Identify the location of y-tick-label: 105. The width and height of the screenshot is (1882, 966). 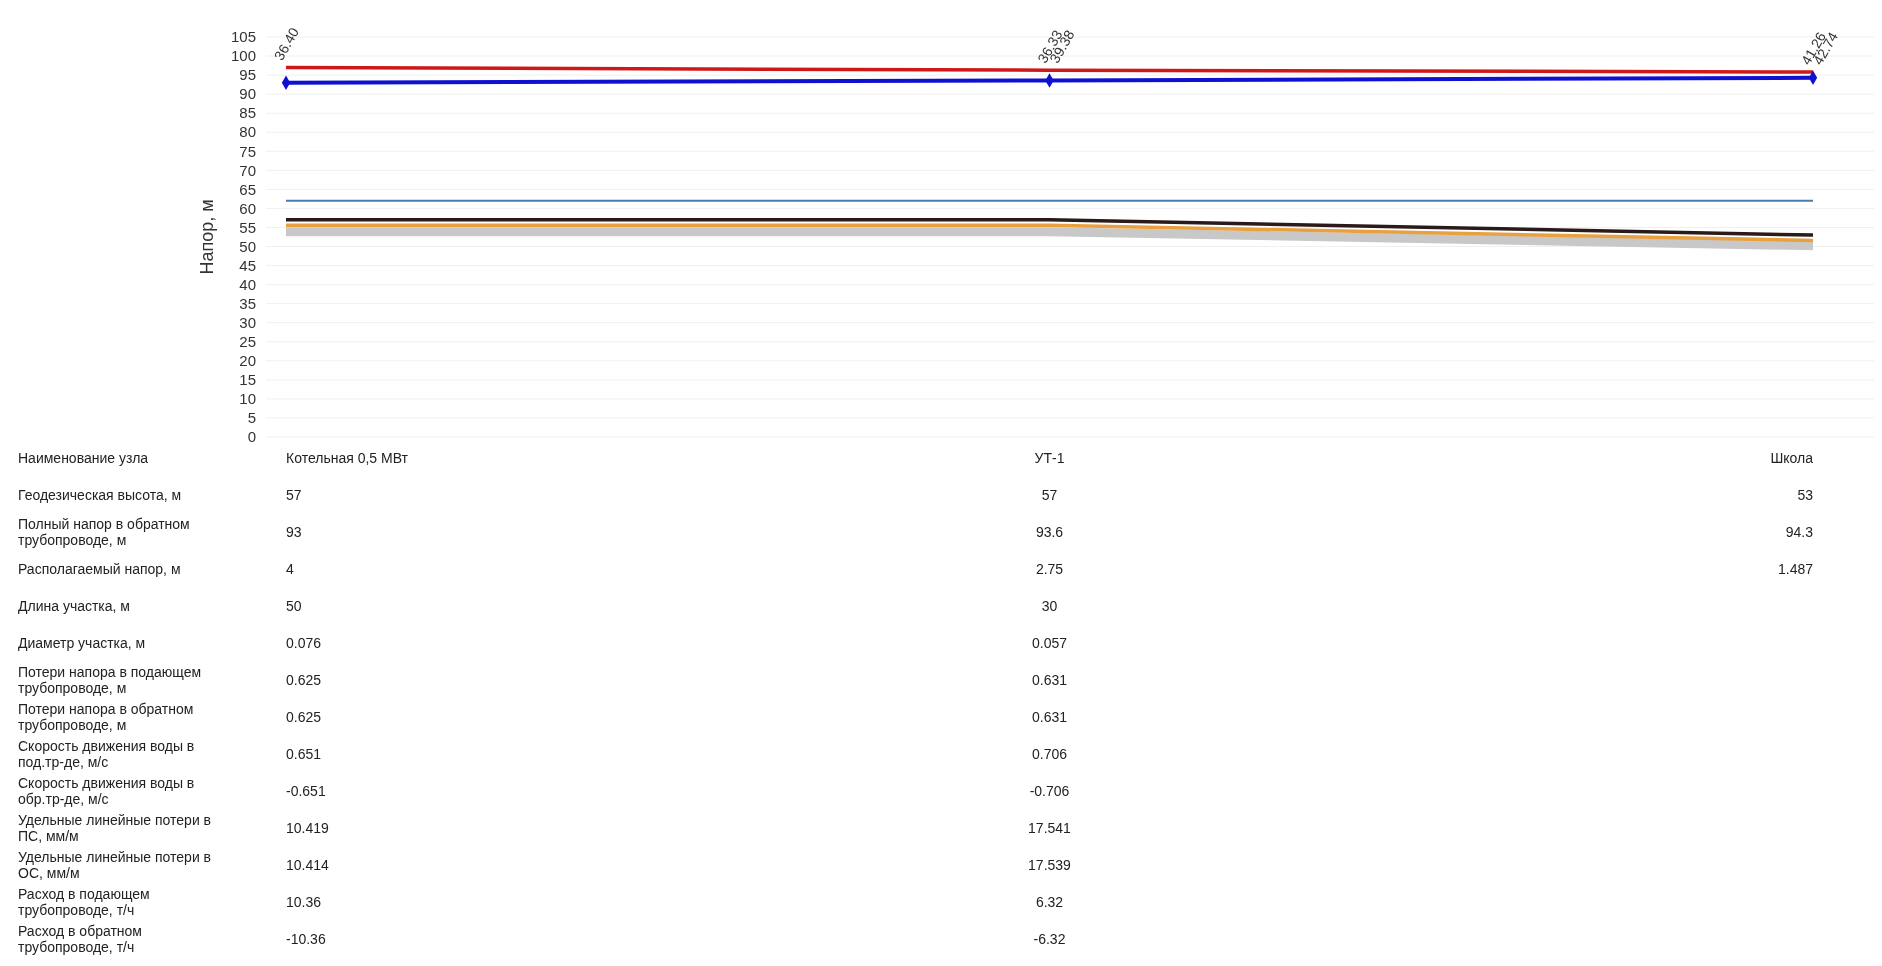
(243, 37).